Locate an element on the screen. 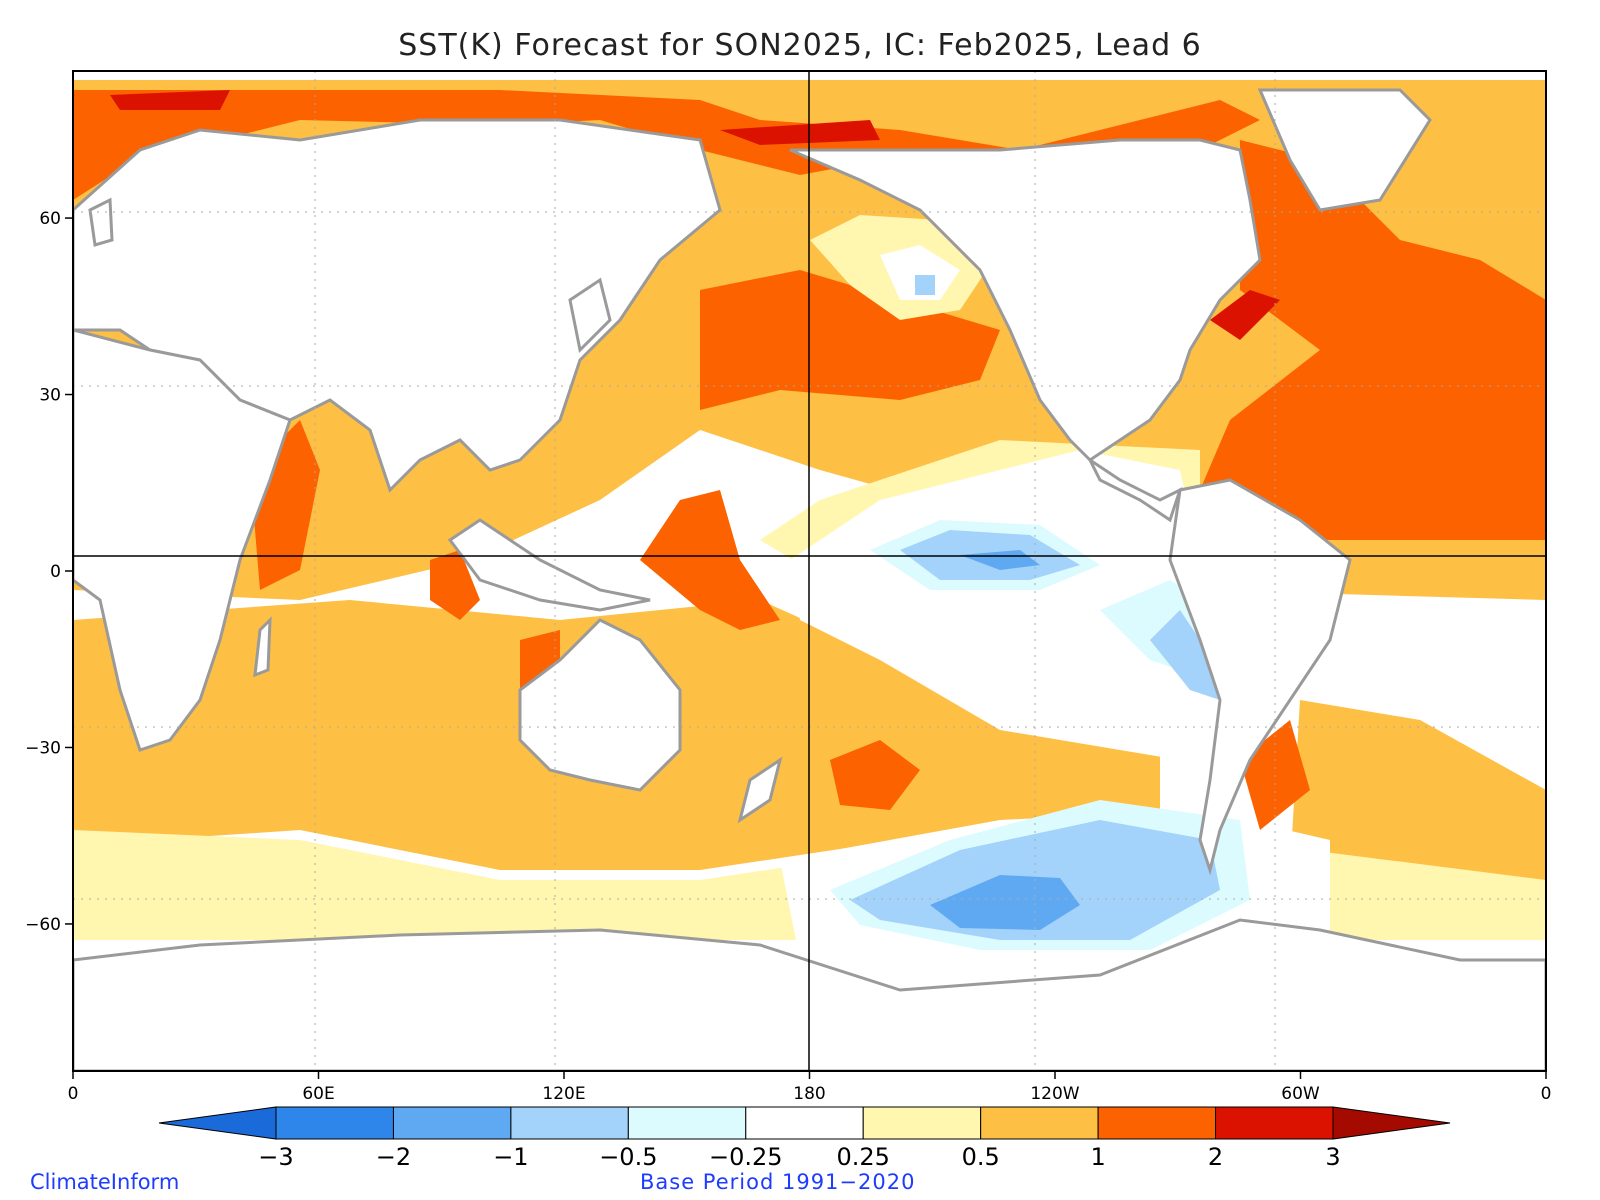 This screenshot has width=1600, height=1200. anomaly-cool-equatorial-core is located at coordinates (1000, 560).